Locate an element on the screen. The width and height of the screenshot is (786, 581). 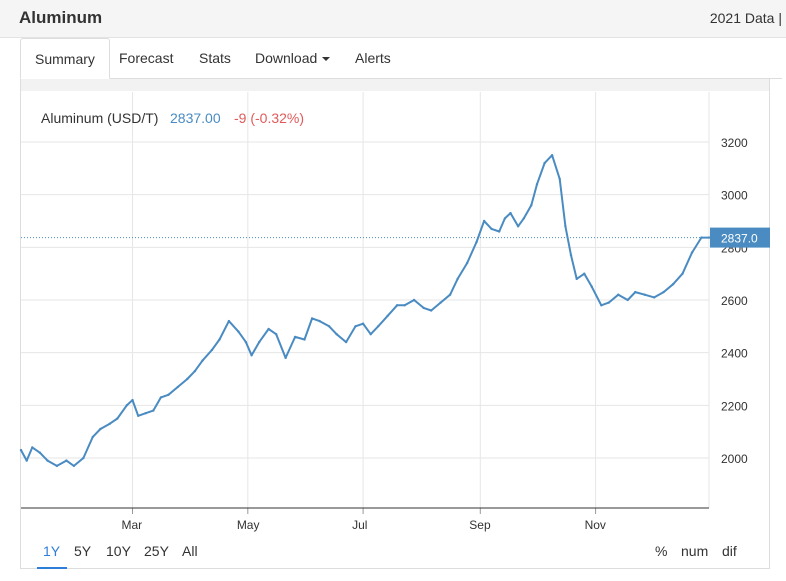
caret-down-icon is located at coordinates (326, 59).